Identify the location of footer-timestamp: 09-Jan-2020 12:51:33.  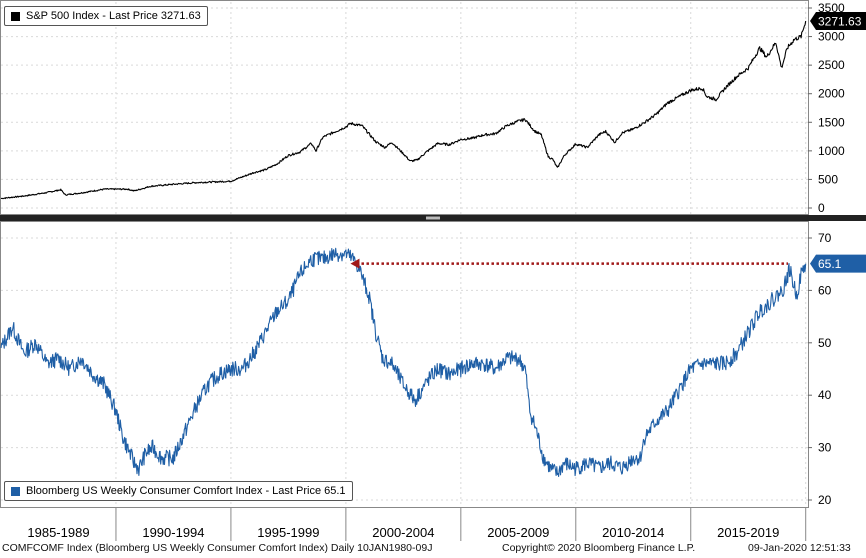
(799, 548).